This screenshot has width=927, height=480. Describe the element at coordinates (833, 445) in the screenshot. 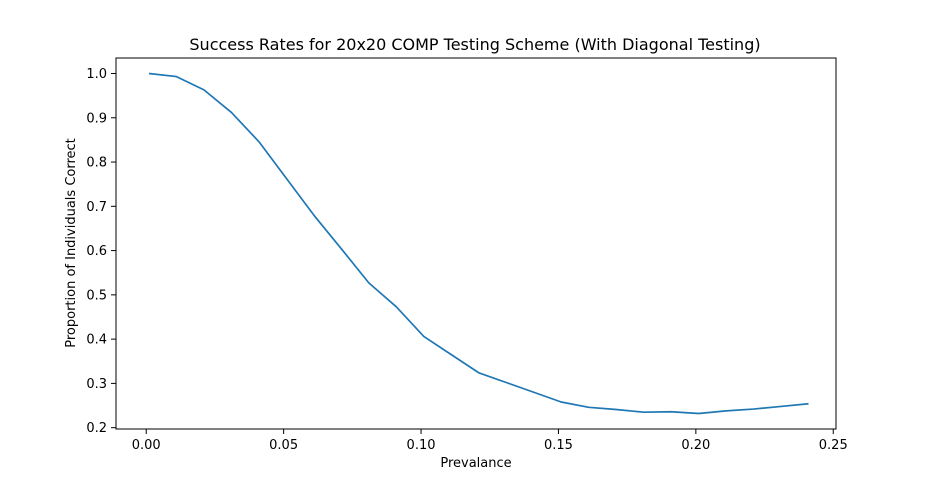

I see `x-tick-label: 0.25` at that location.